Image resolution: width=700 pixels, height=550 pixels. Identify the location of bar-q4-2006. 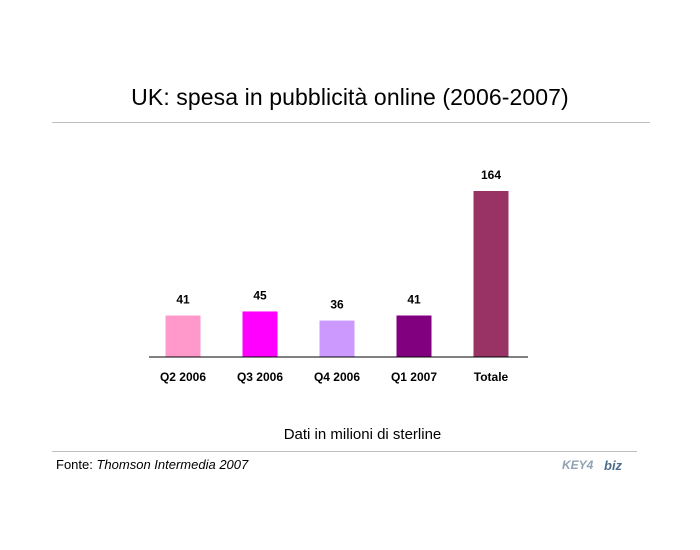
(337, 338).